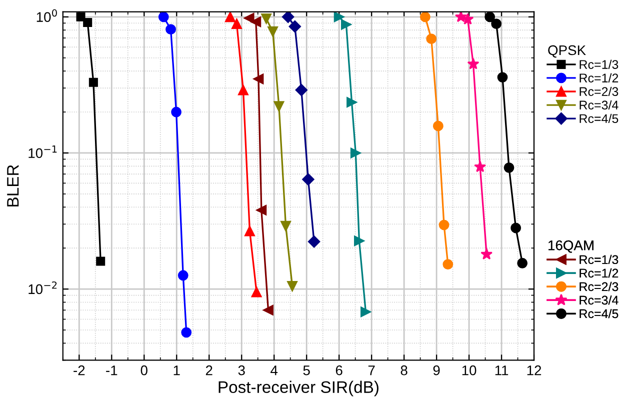  I want to click on y-tick-label: 10$^{0}$, so click(46, 15).